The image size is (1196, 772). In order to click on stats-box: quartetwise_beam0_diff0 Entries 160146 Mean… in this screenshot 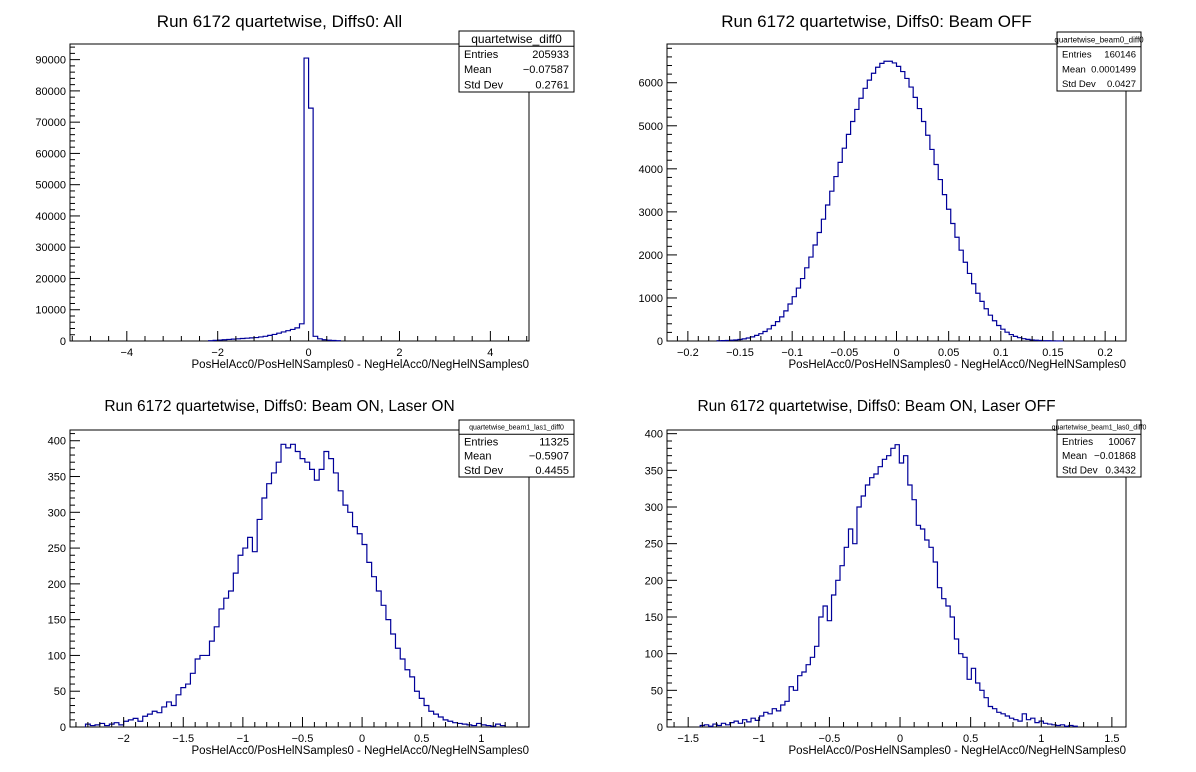, I will do `click(1099, 61)`.